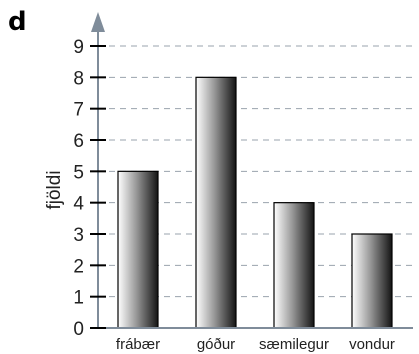  I want to click on y-tick-label: 8, so click(78, 78).